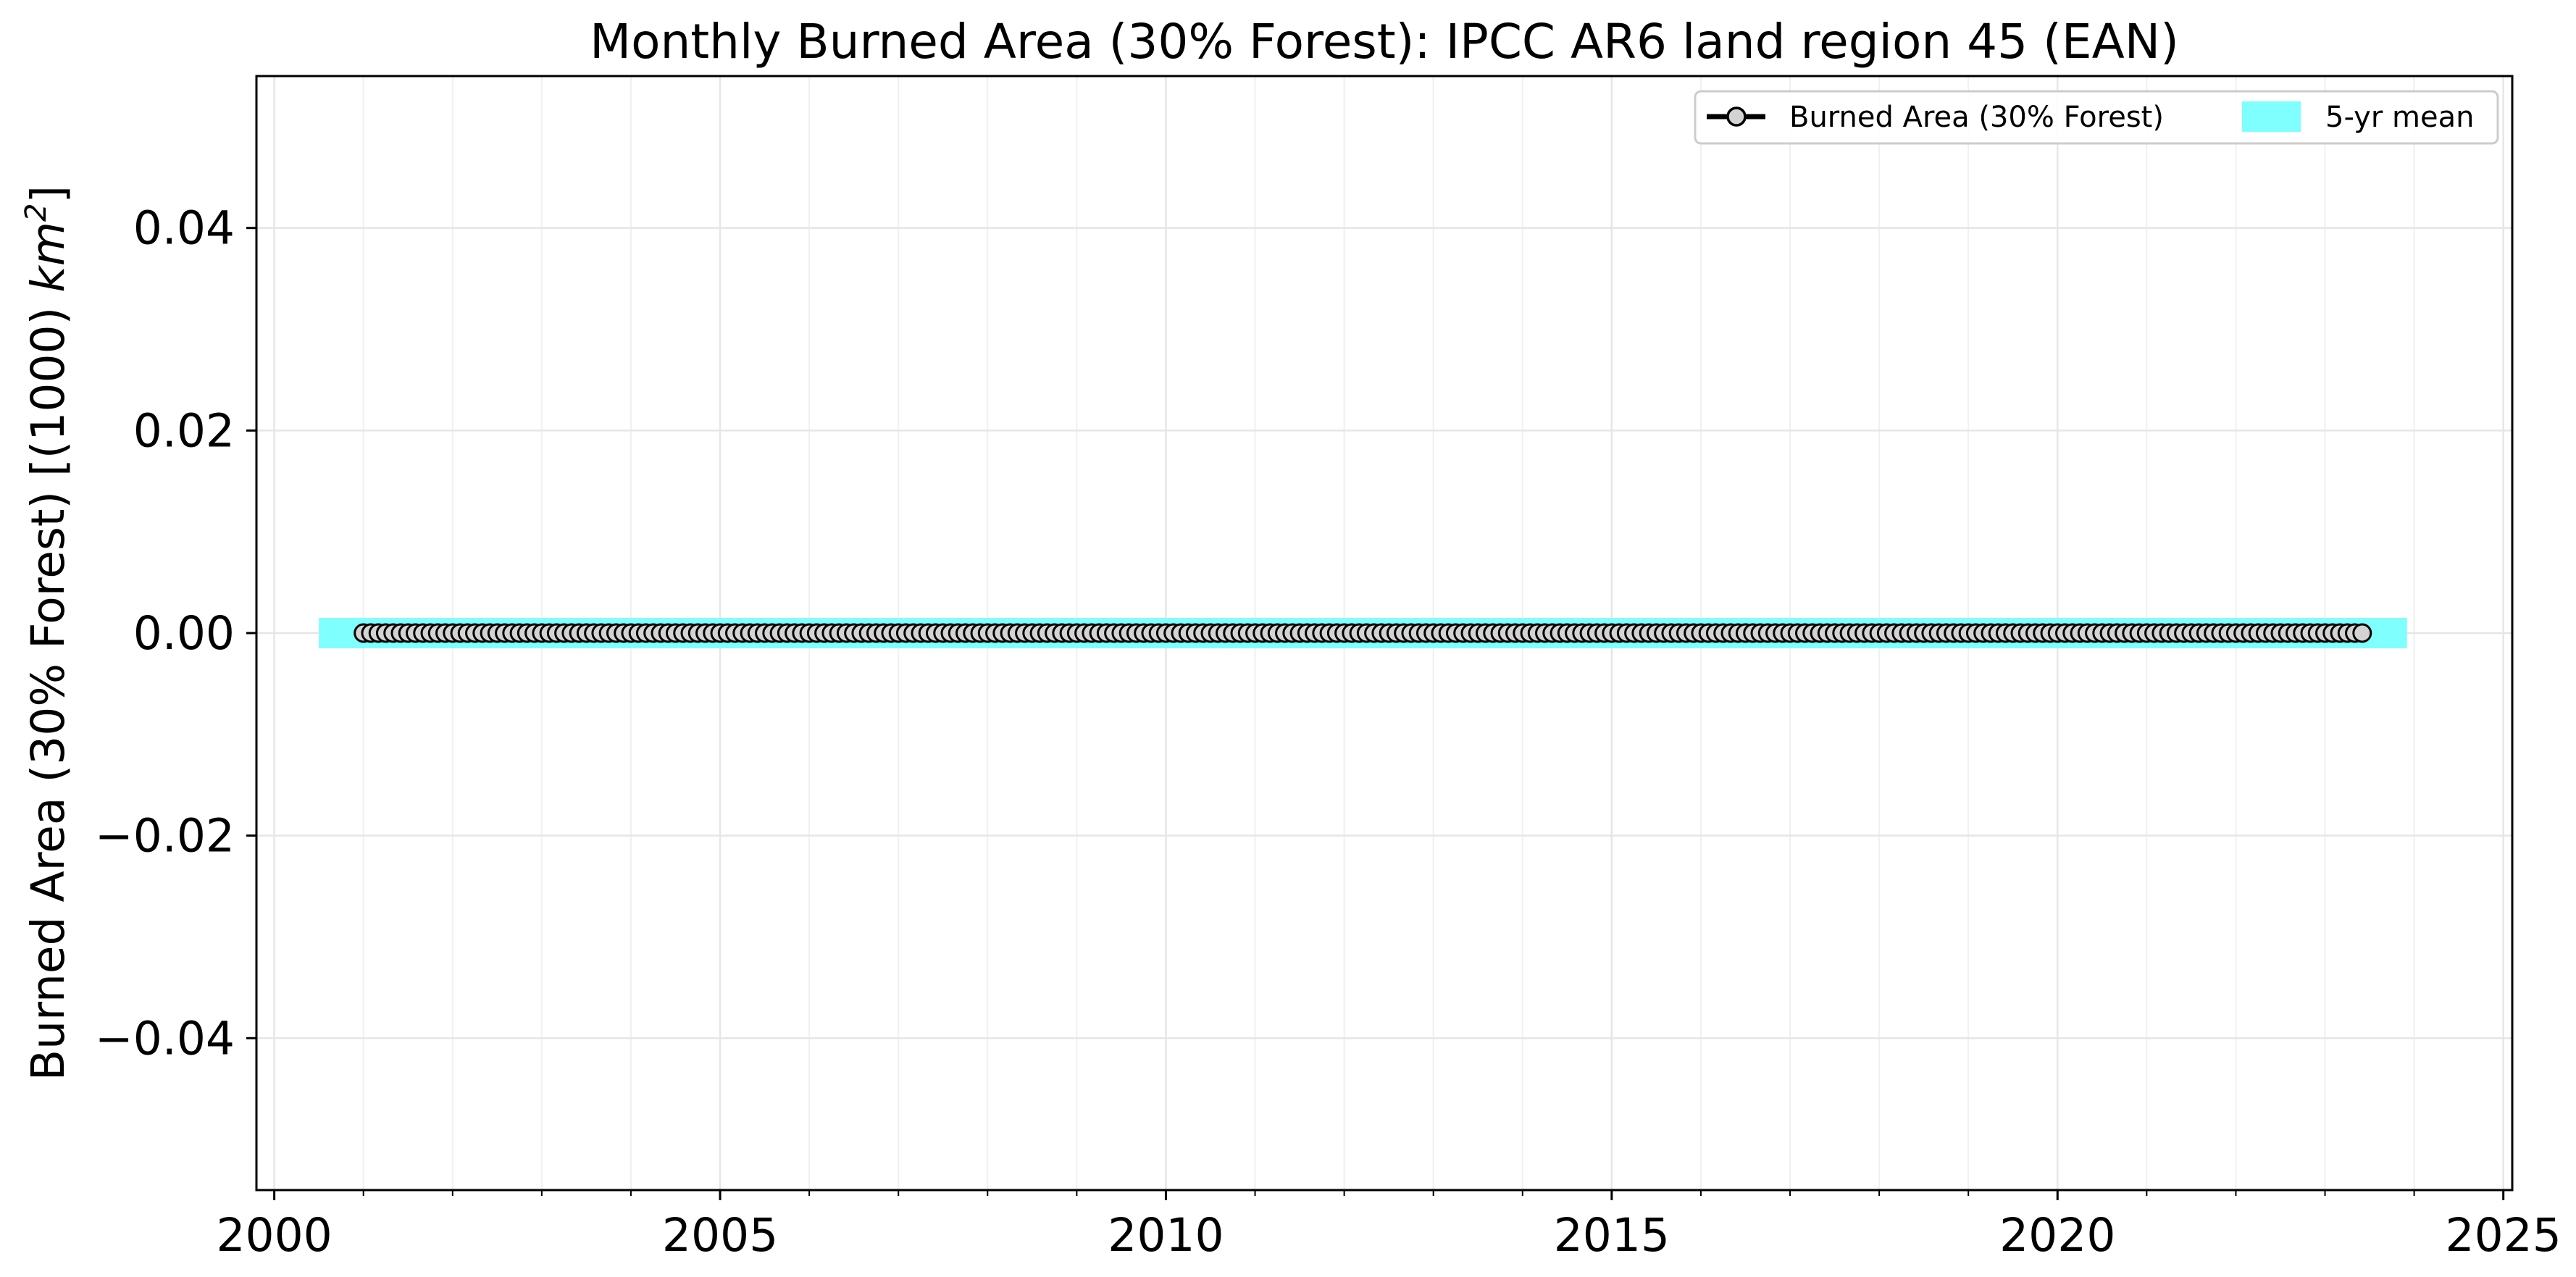 This screenshot has width=2576, height=1277. What do you see at coordinates (36, 212) in the screenshot?
I see `y-axis-label-unit-exponent: 2` at bounding box center [36, 212].